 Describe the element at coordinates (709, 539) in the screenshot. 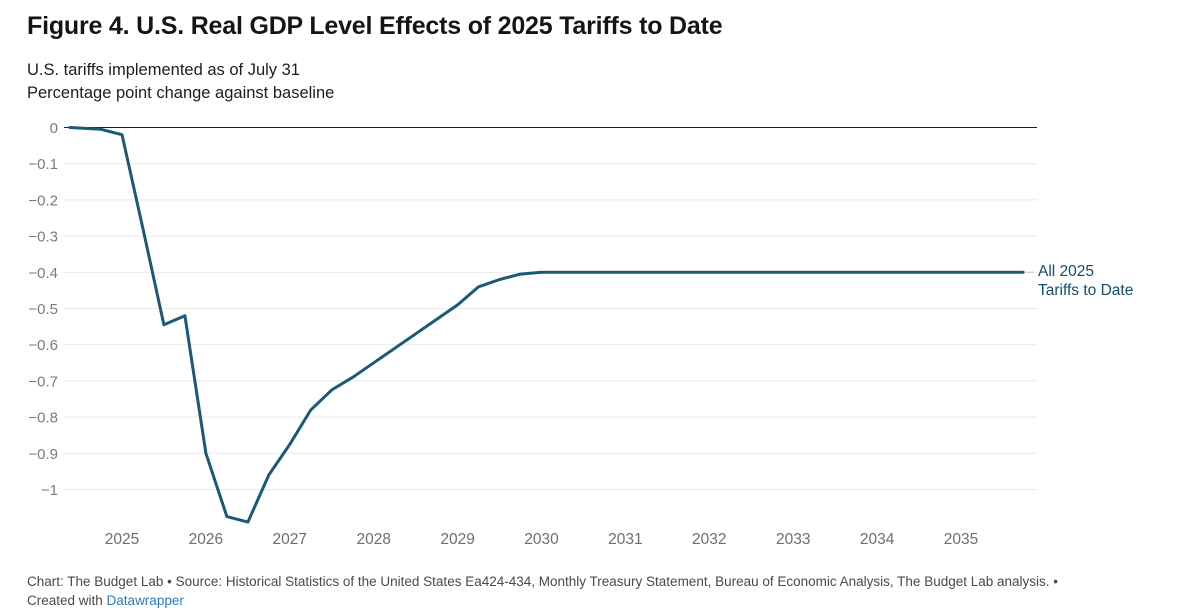

I see `x-tick-label: 2032` at that location.